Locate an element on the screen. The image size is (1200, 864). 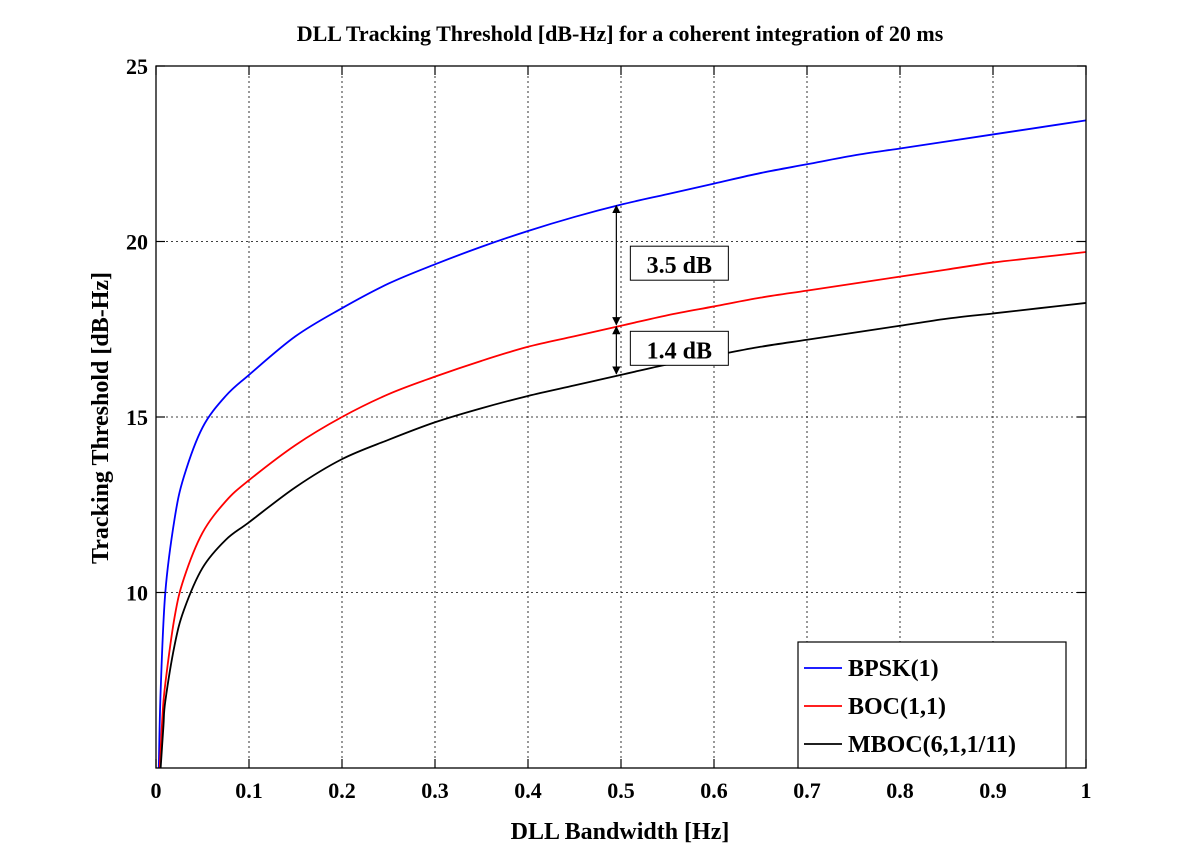
legend-label: MBOC(6,1,1/11) is located at coordinates (932, 745).